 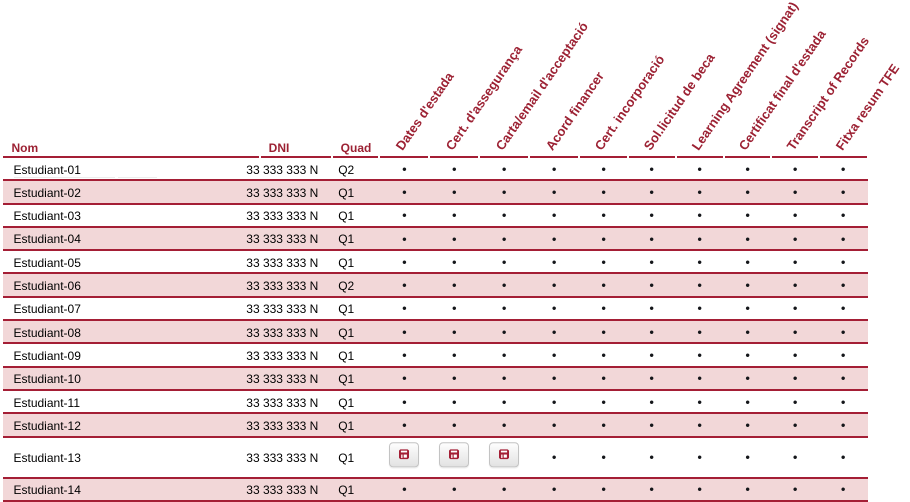 What do you see at coordinates (47, 490) in the screenshot?
I see `student-name-cell: Estudiant-14` at bounding box center [47, 490].